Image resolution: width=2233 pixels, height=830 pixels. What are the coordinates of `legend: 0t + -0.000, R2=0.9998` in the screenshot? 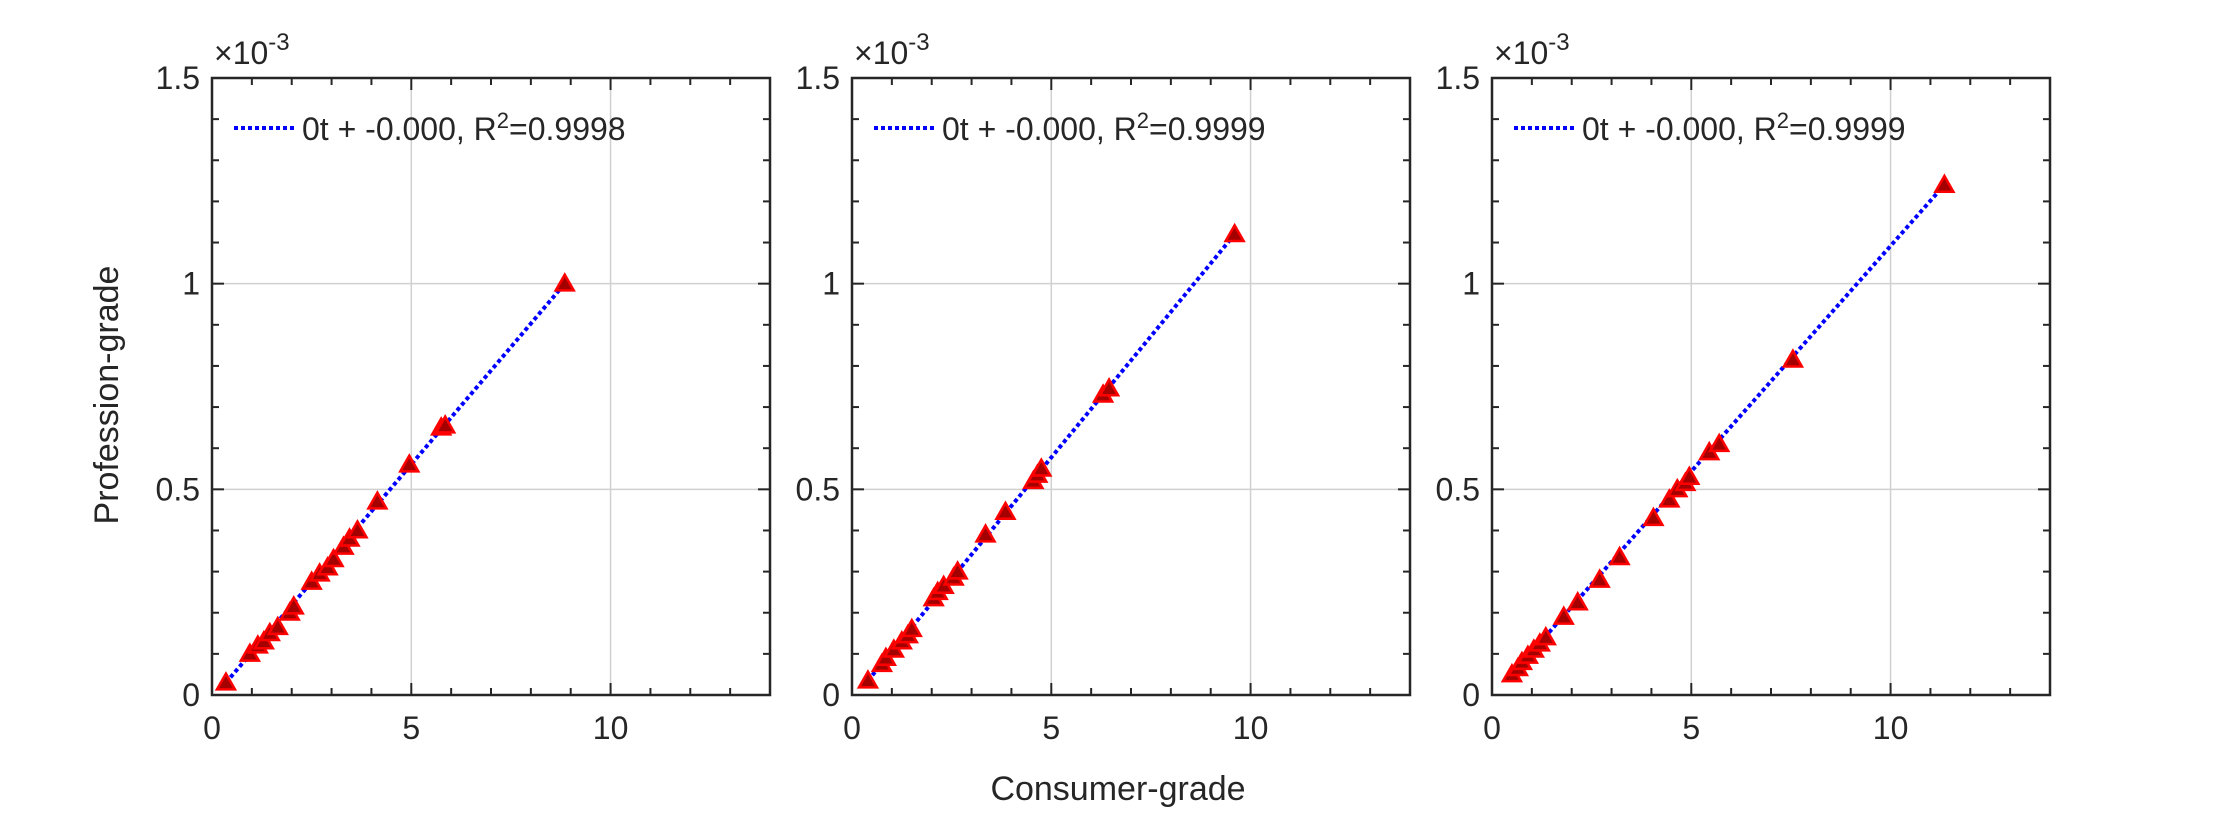 It's located at (430, 127).